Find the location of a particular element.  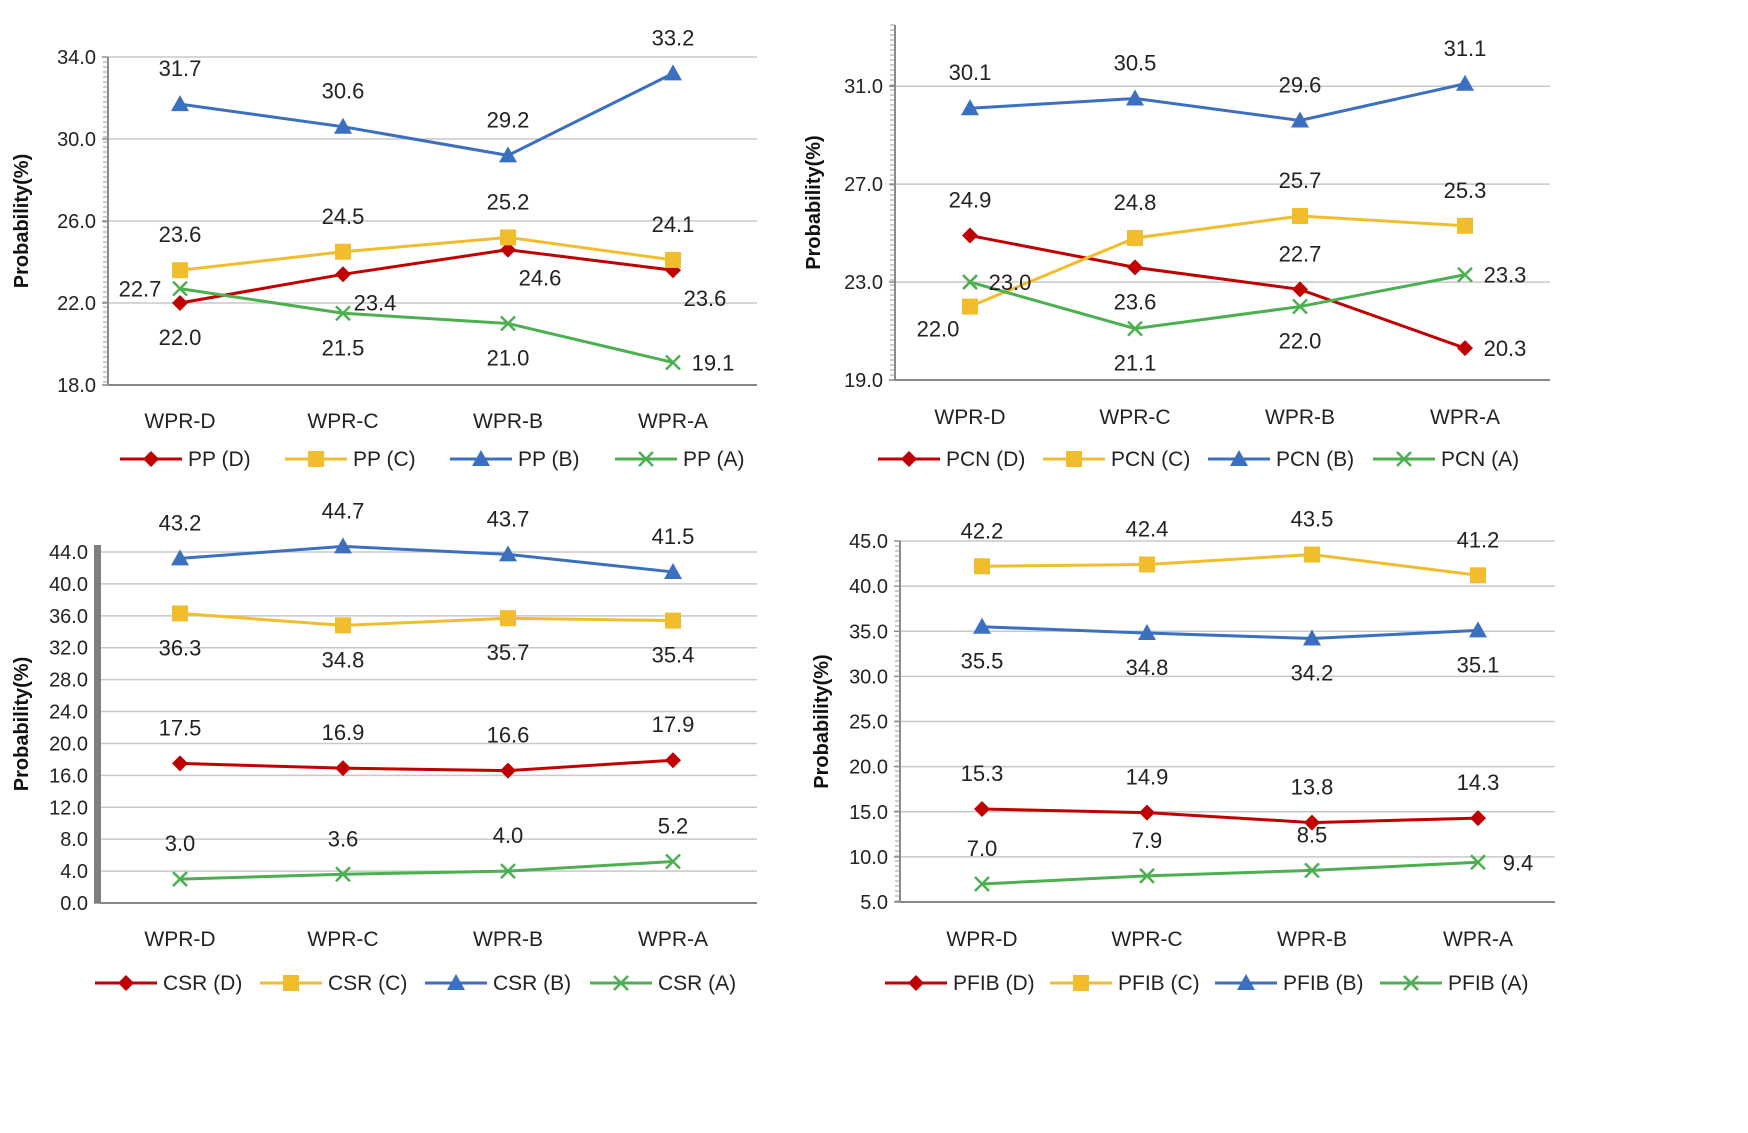

series-pcn-b: 30.1 30.5 29.6 31.1 is located at coordinates (1217, 82).